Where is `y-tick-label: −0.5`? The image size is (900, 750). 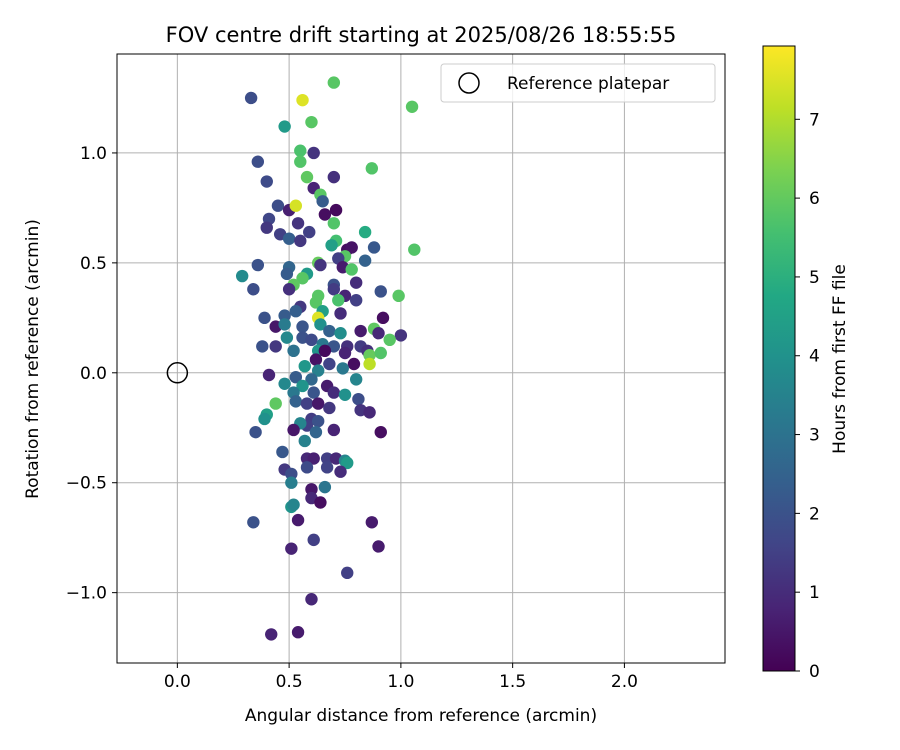 y-tick-label: −0.5 is located at coordinates (86, 484).